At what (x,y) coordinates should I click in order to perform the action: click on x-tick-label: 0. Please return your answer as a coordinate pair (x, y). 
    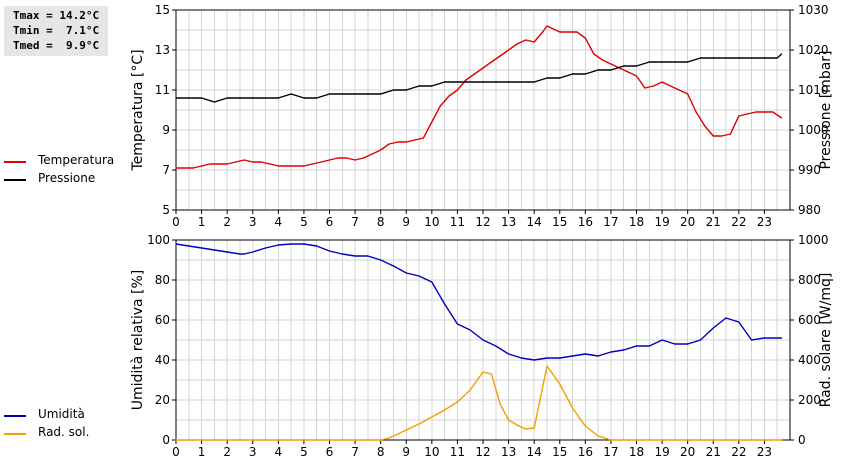
    Looking at the image, I should click on (176, 222).